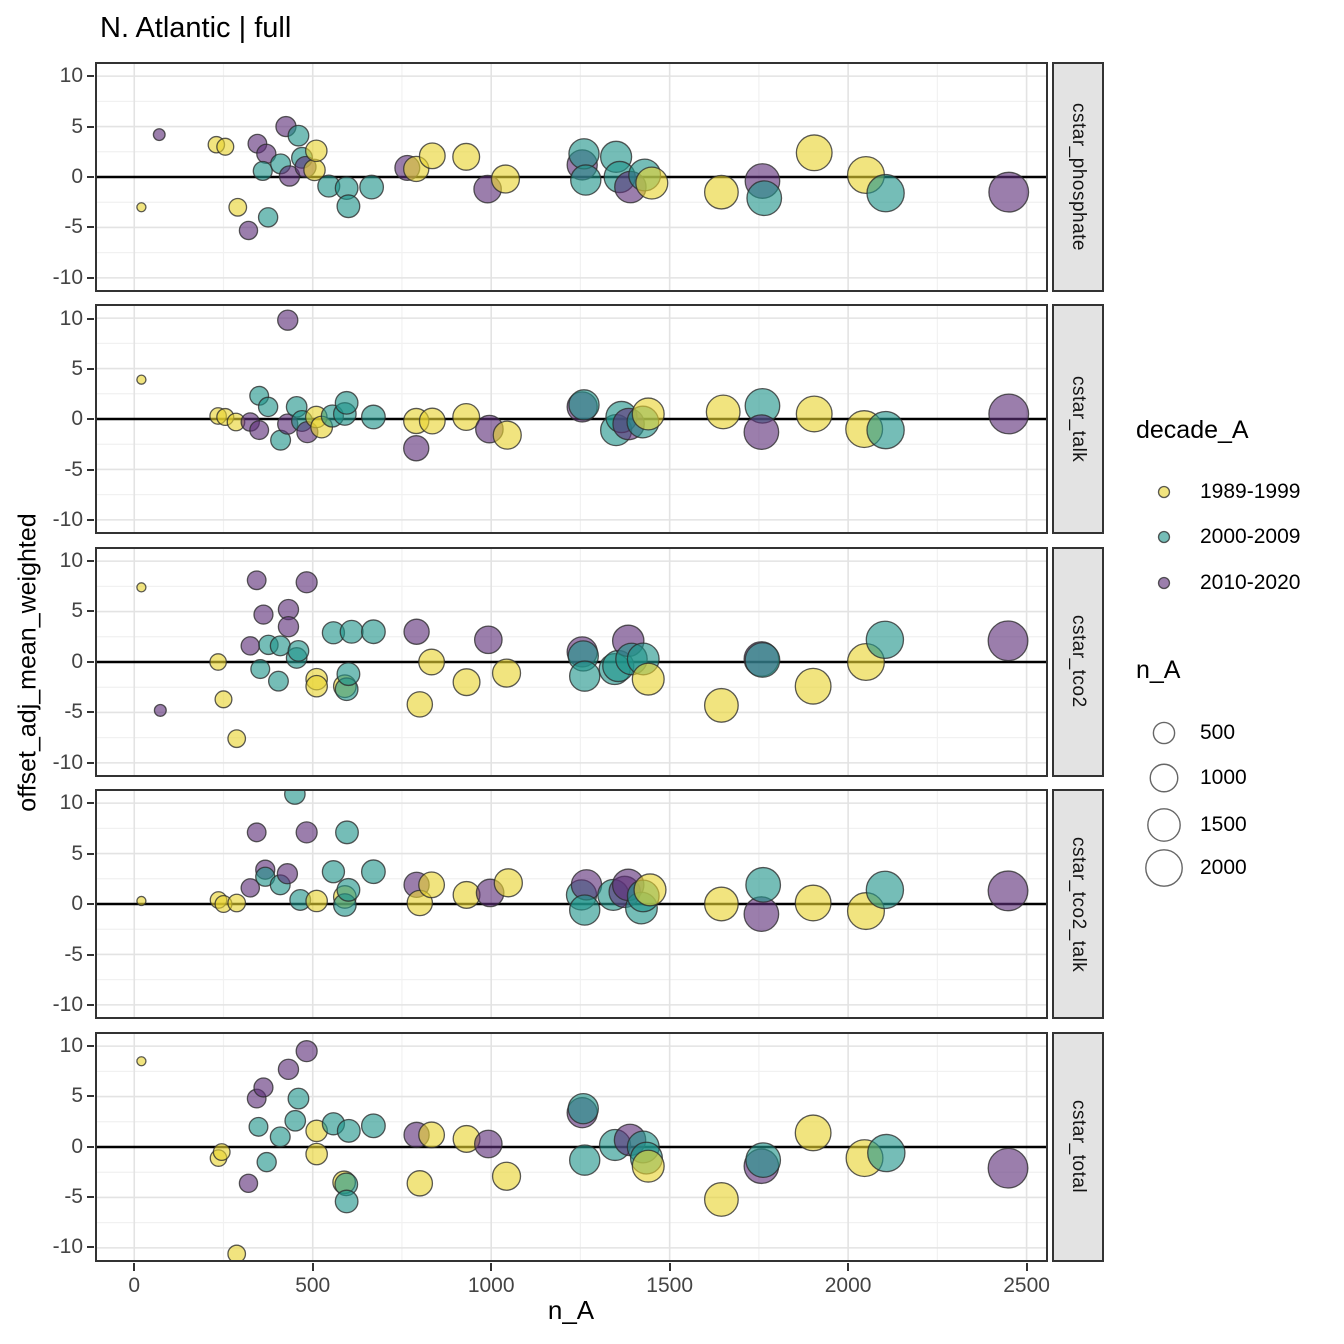  I want to click on facet-strip-cstar_phosphate: cstar_phosphate, so click(1078, 177).